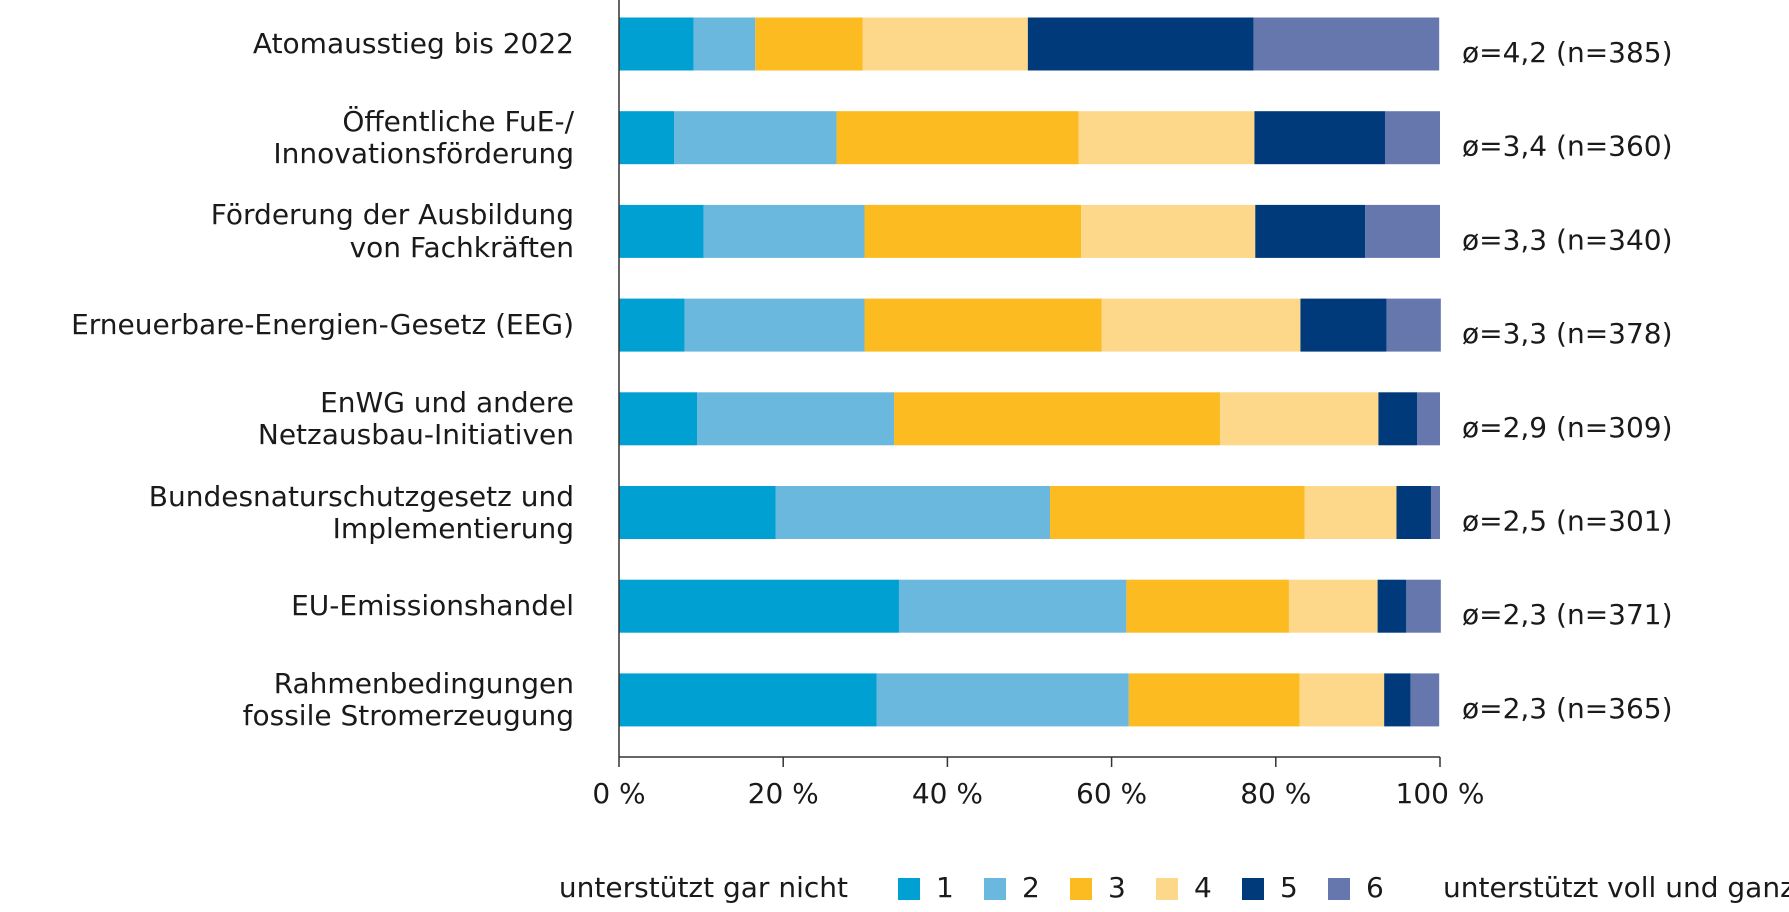 Image resolution: width=1789 pixels, height=912 pixels. What do you see at coordinates (618, 793) in the screenshot?
I see `x-tick-label: 0 %` at bounding box center [618, 793].